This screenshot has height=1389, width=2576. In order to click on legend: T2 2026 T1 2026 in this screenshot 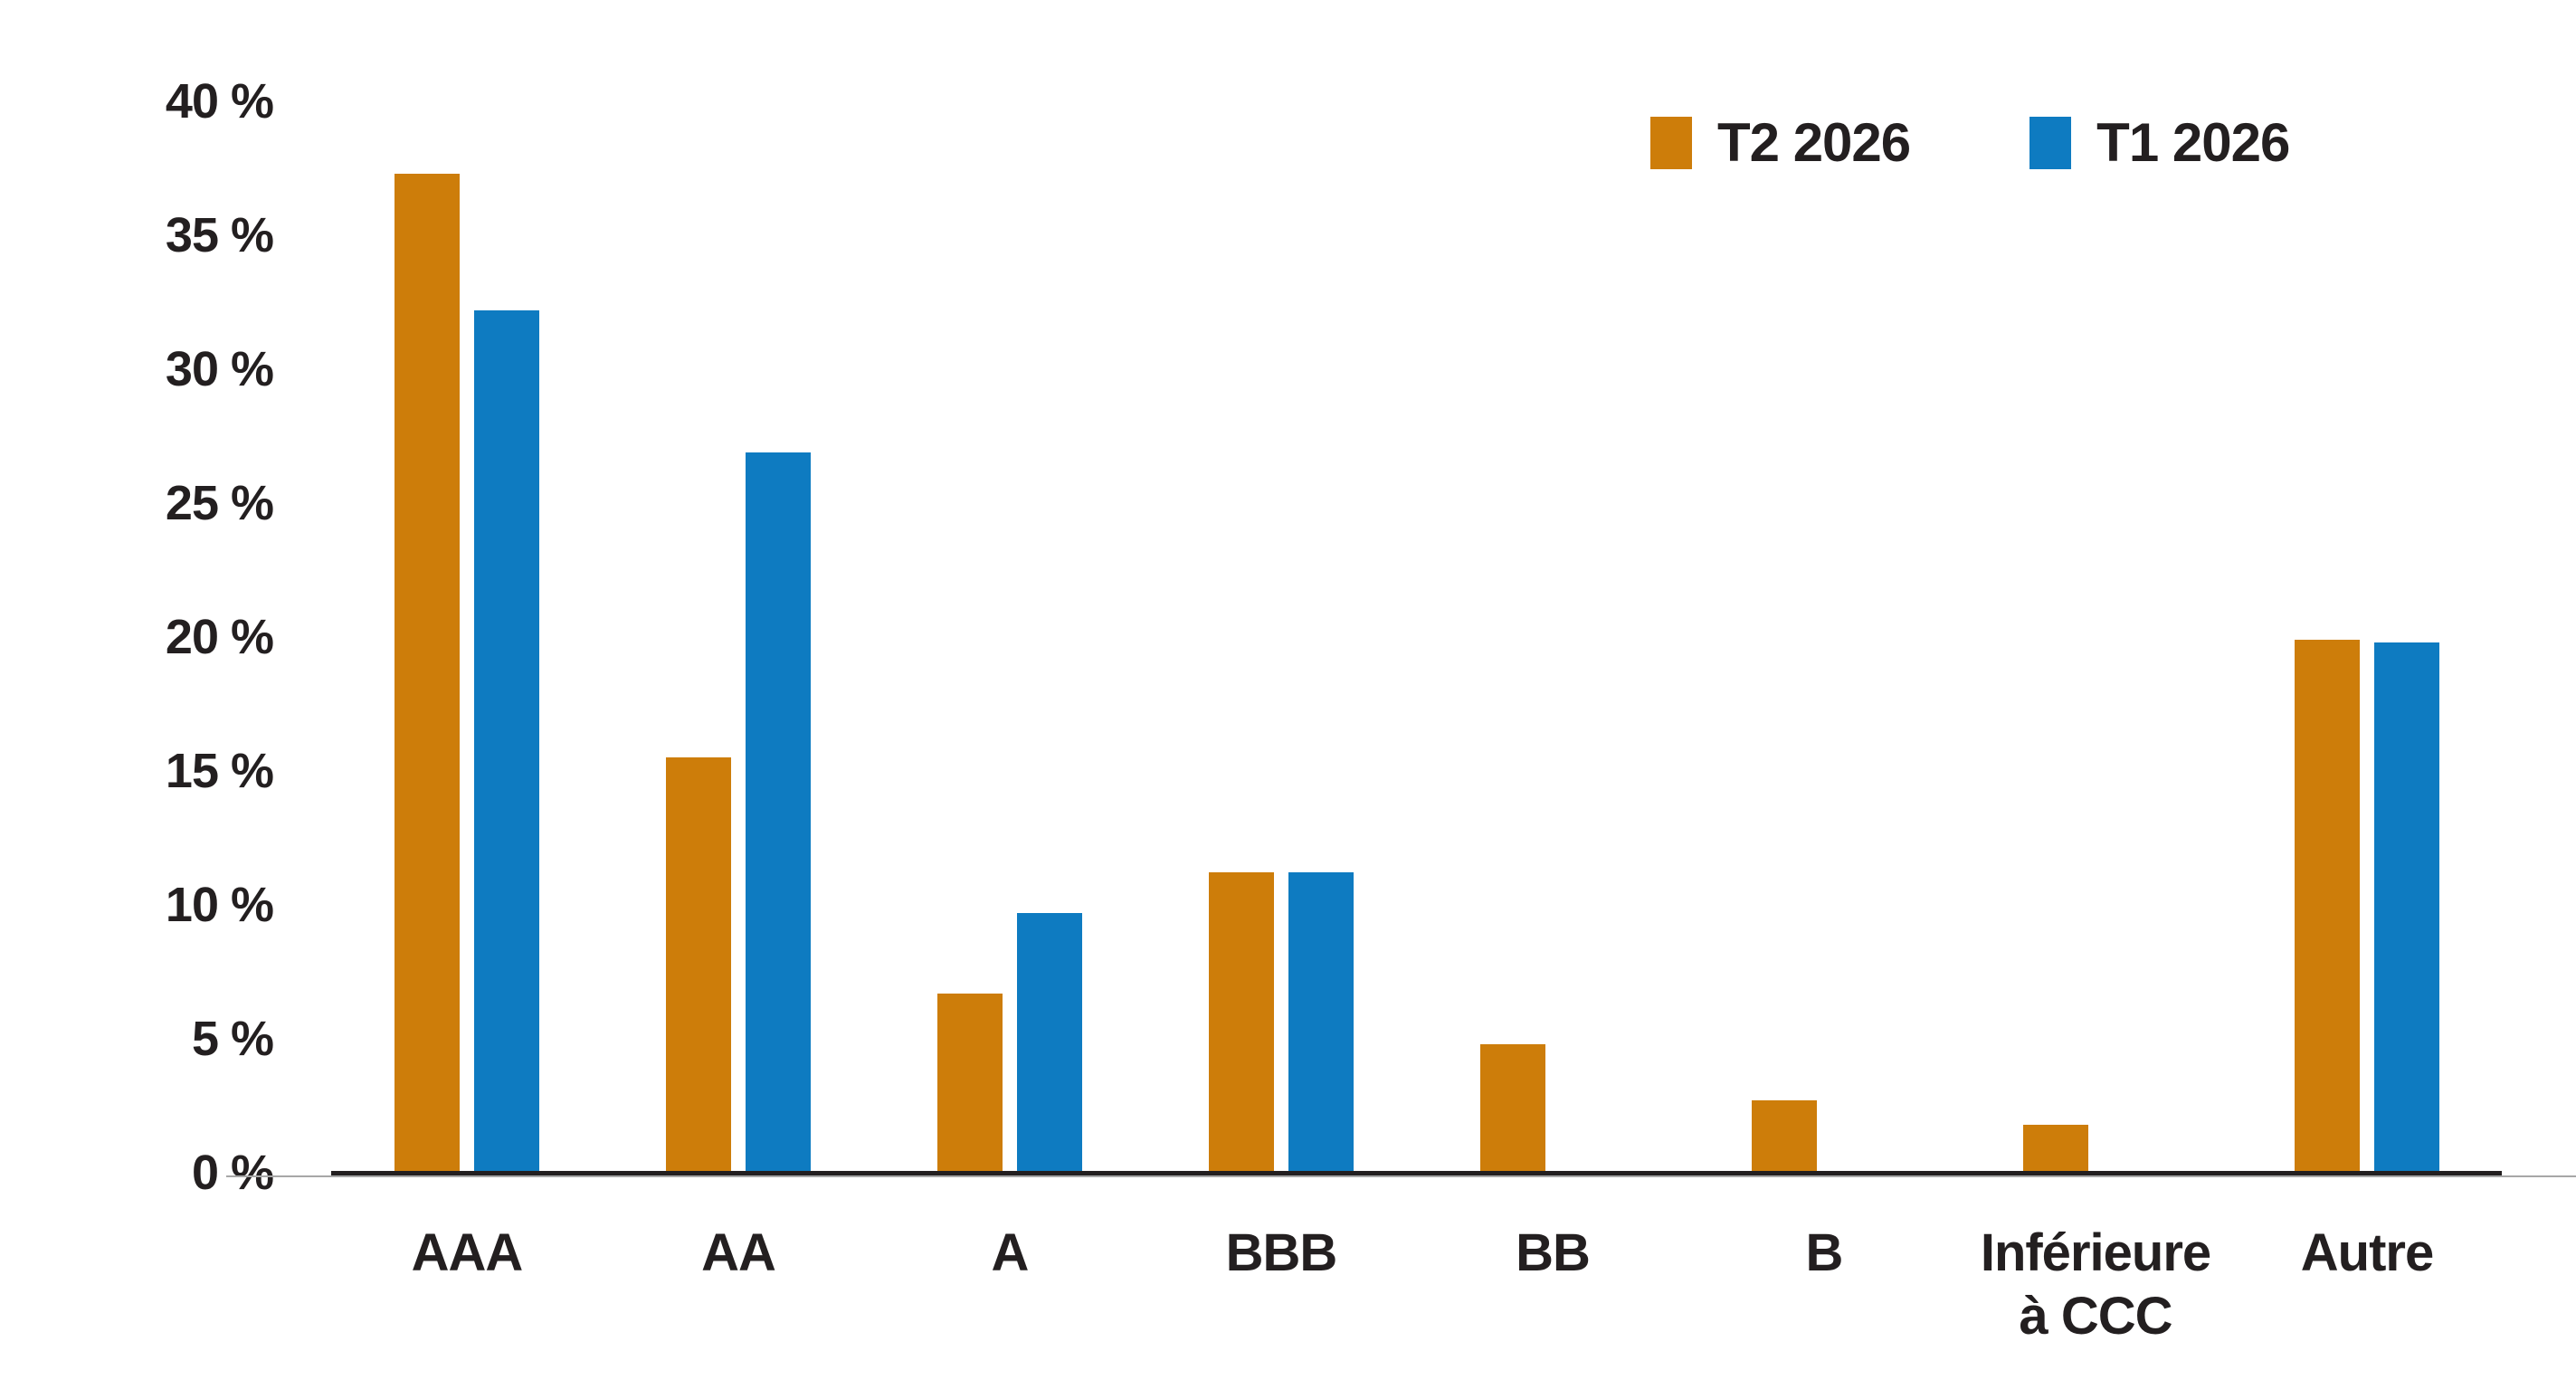, I will do `click(1970, 142)`.